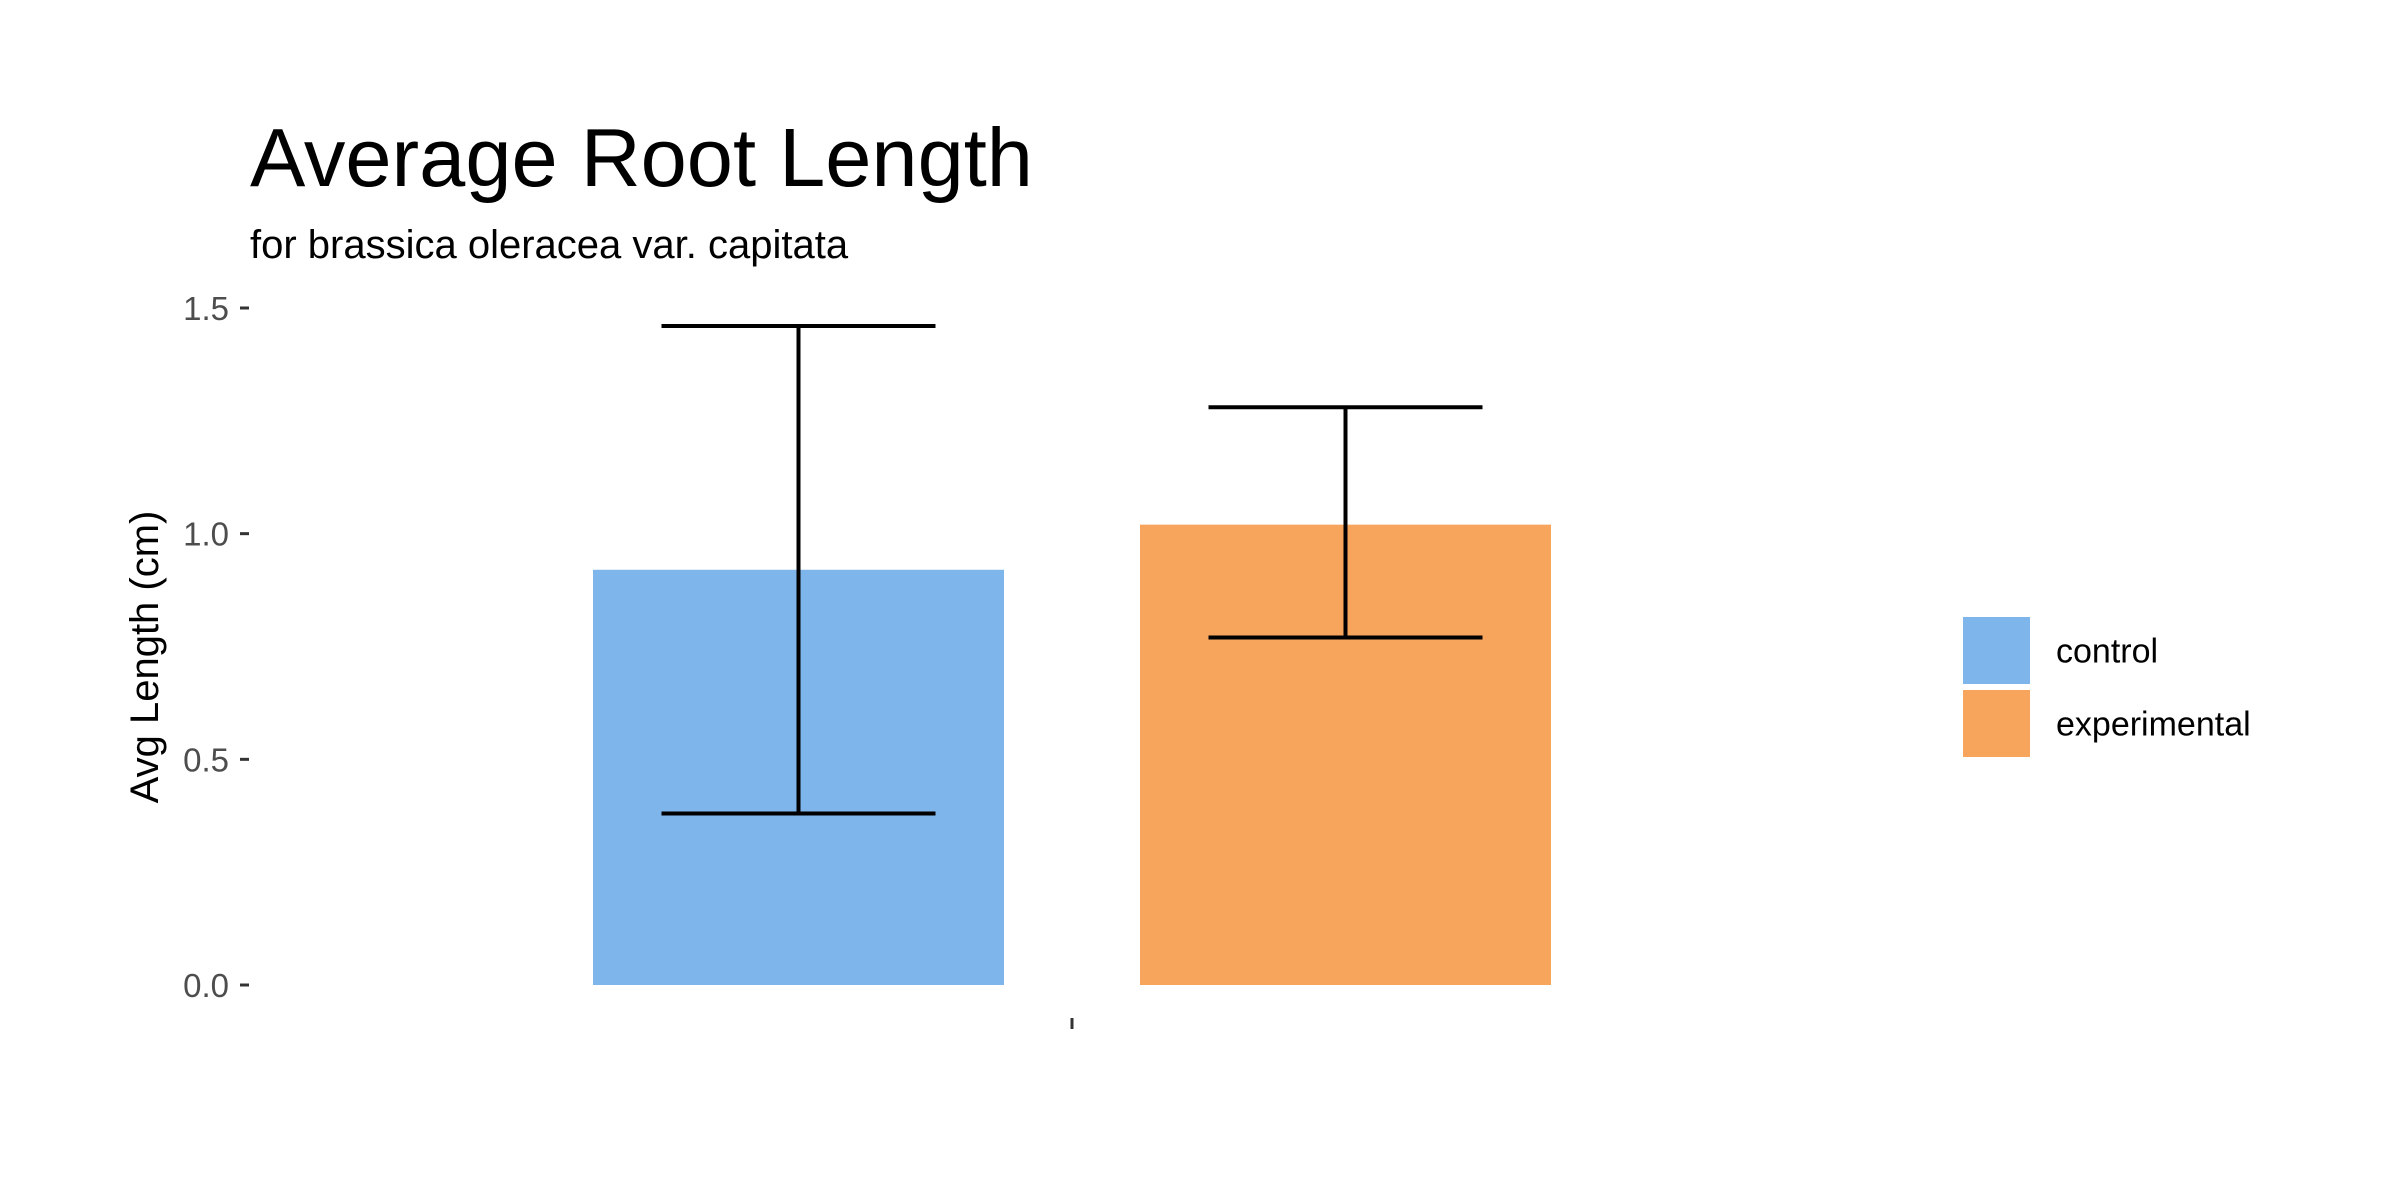 The image size is (2399, 1200). I want to click on chart-subtitle: for brassica oleracea var. capitata, so click(549, 245).